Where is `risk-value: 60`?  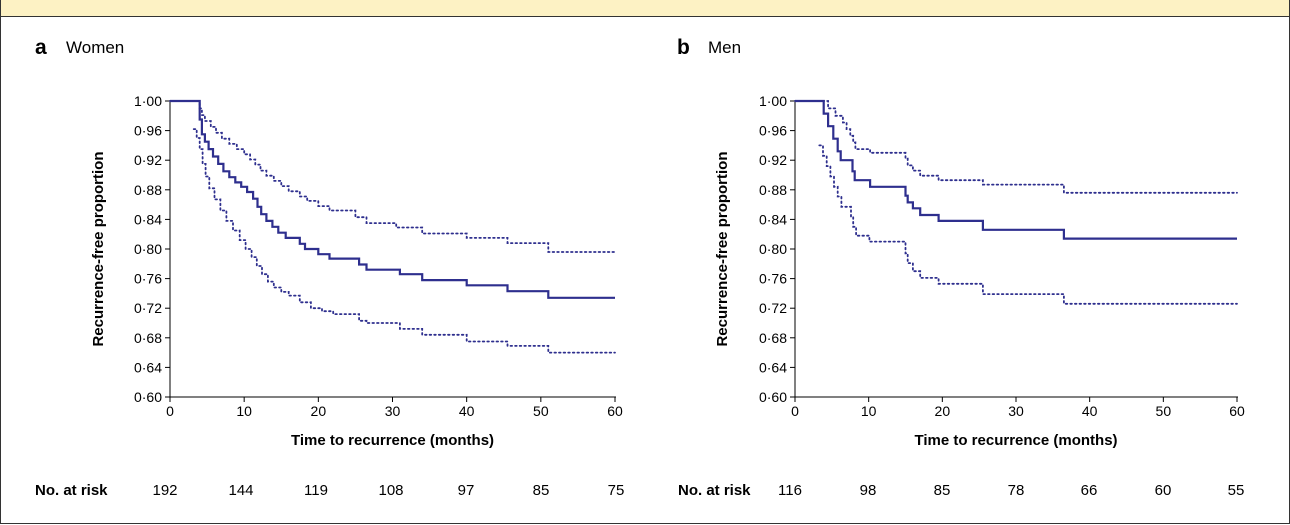 risk-value: 60 is located at coordinates (1163, 490).